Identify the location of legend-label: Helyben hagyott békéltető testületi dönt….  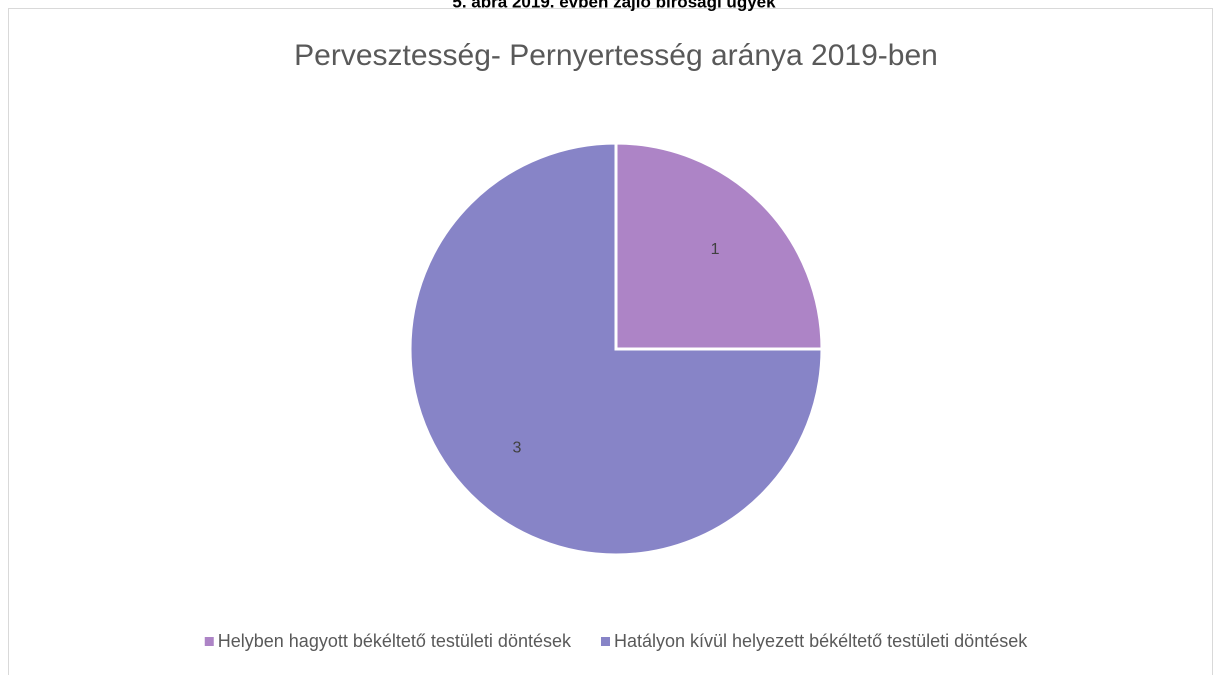
(395, 641).